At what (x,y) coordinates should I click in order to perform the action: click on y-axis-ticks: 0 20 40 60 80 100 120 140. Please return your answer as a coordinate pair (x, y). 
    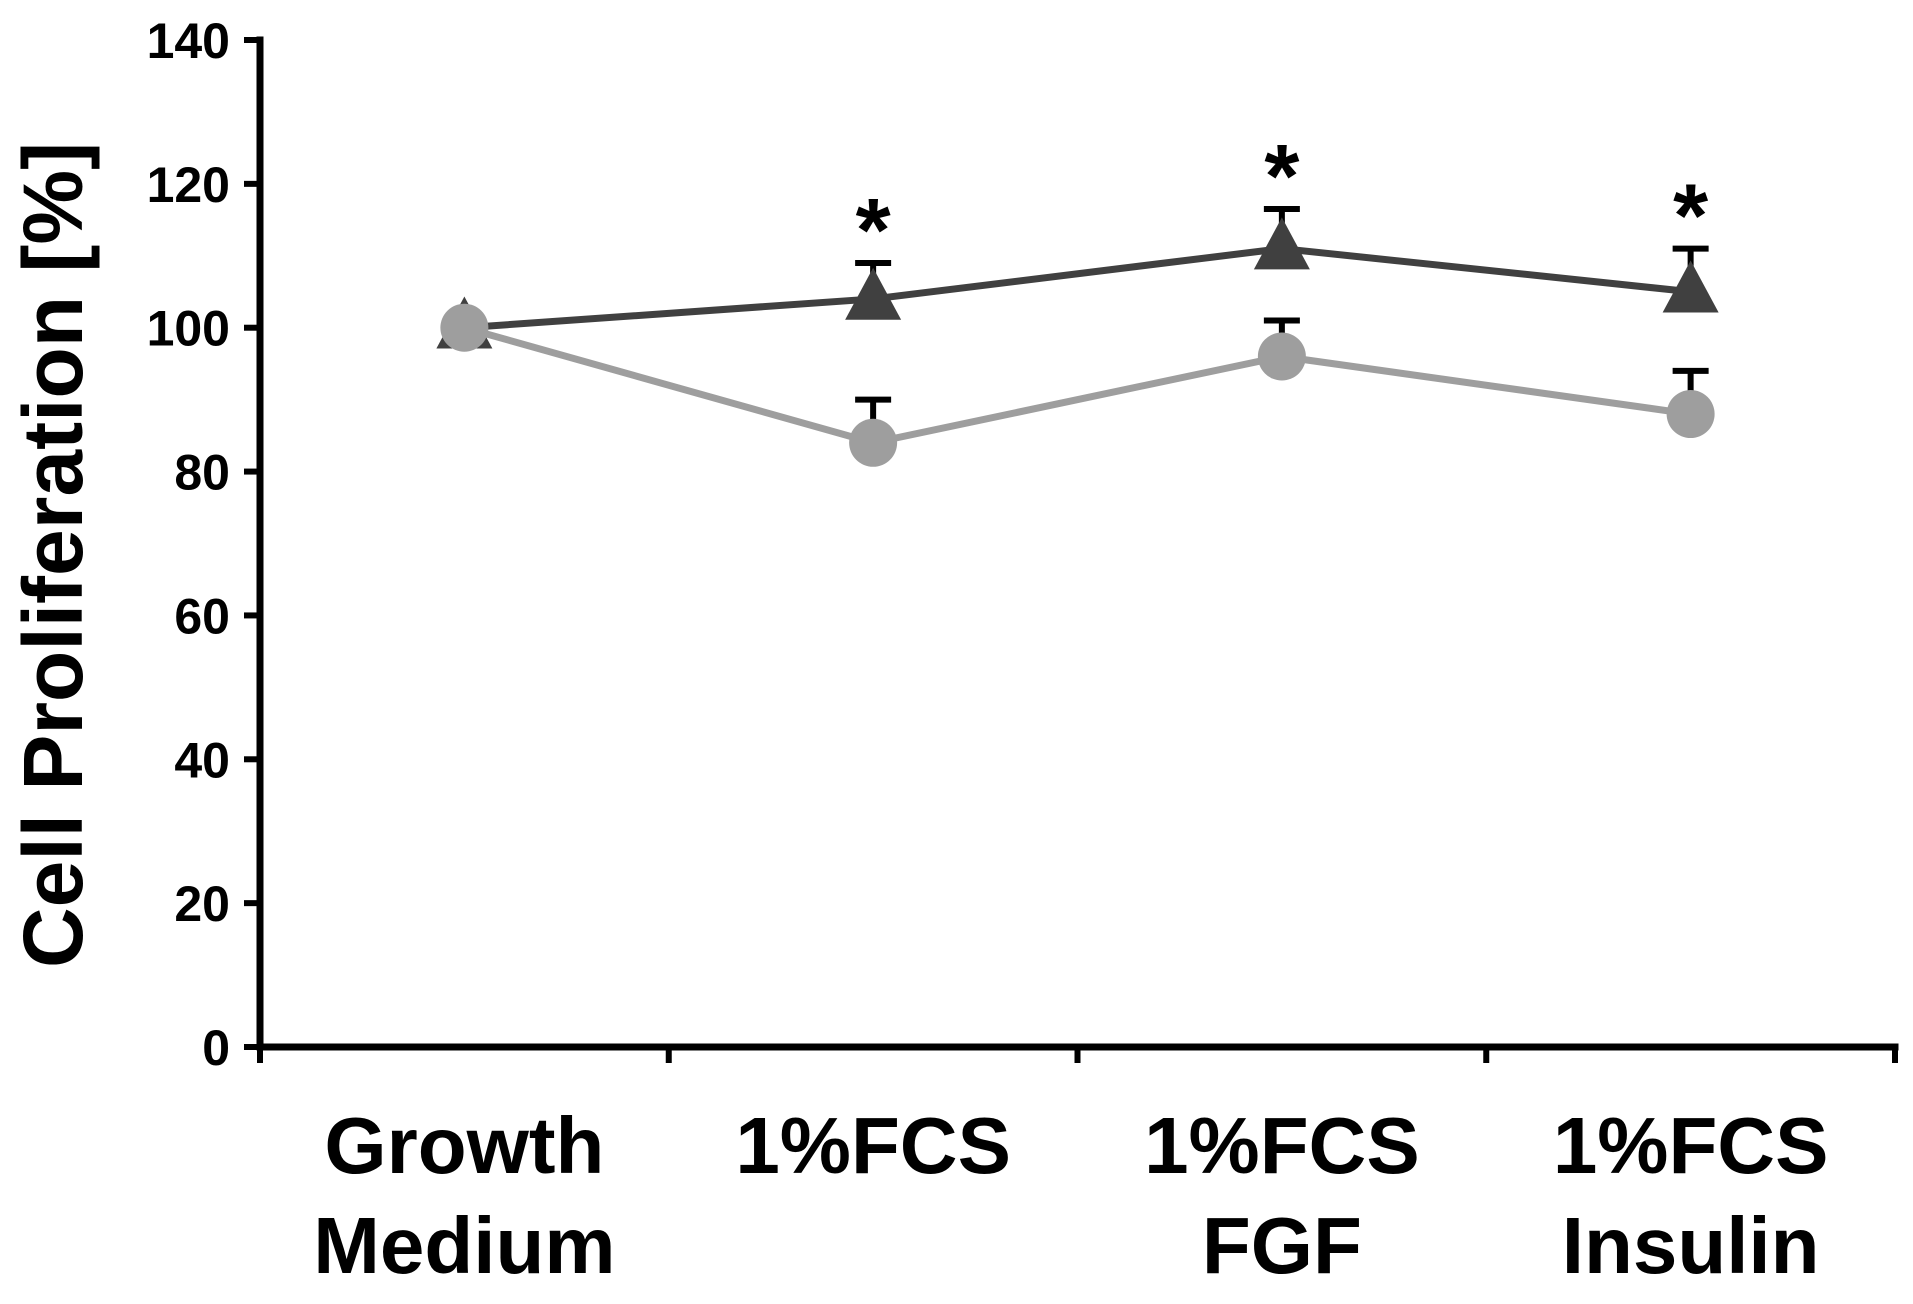
    Looking at the image, I should click on (203, 544).